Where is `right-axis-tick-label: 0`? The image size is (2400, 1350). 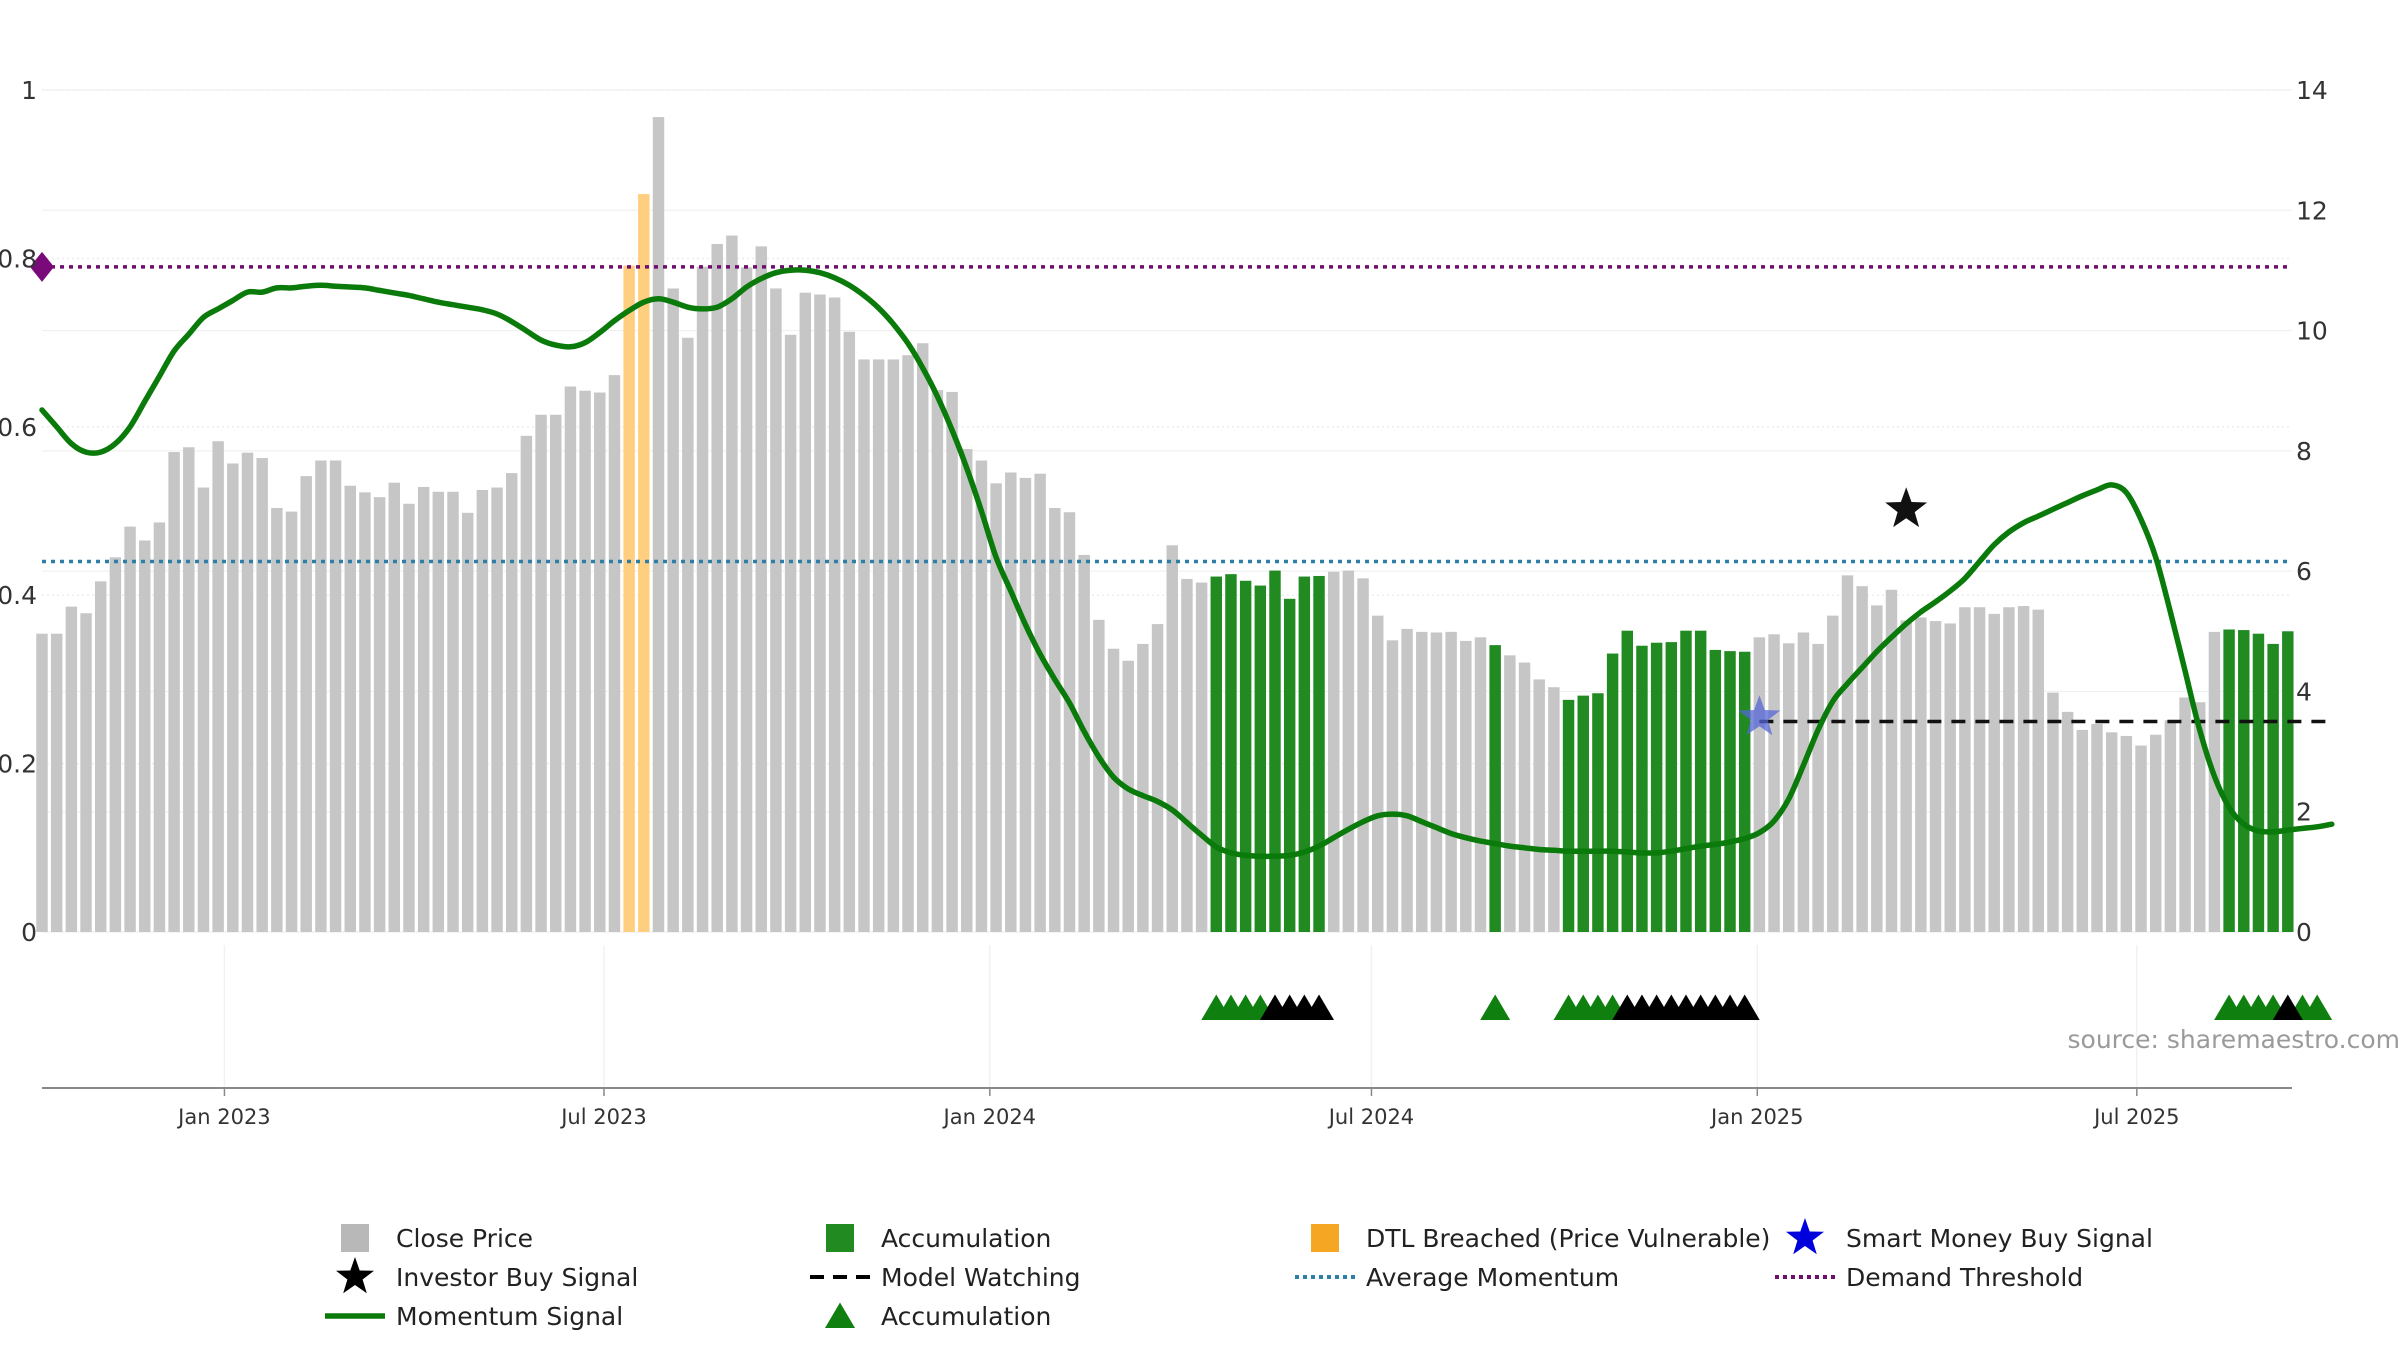
right-axis-tick-label: 0 is located at coordinates (2304, 932).